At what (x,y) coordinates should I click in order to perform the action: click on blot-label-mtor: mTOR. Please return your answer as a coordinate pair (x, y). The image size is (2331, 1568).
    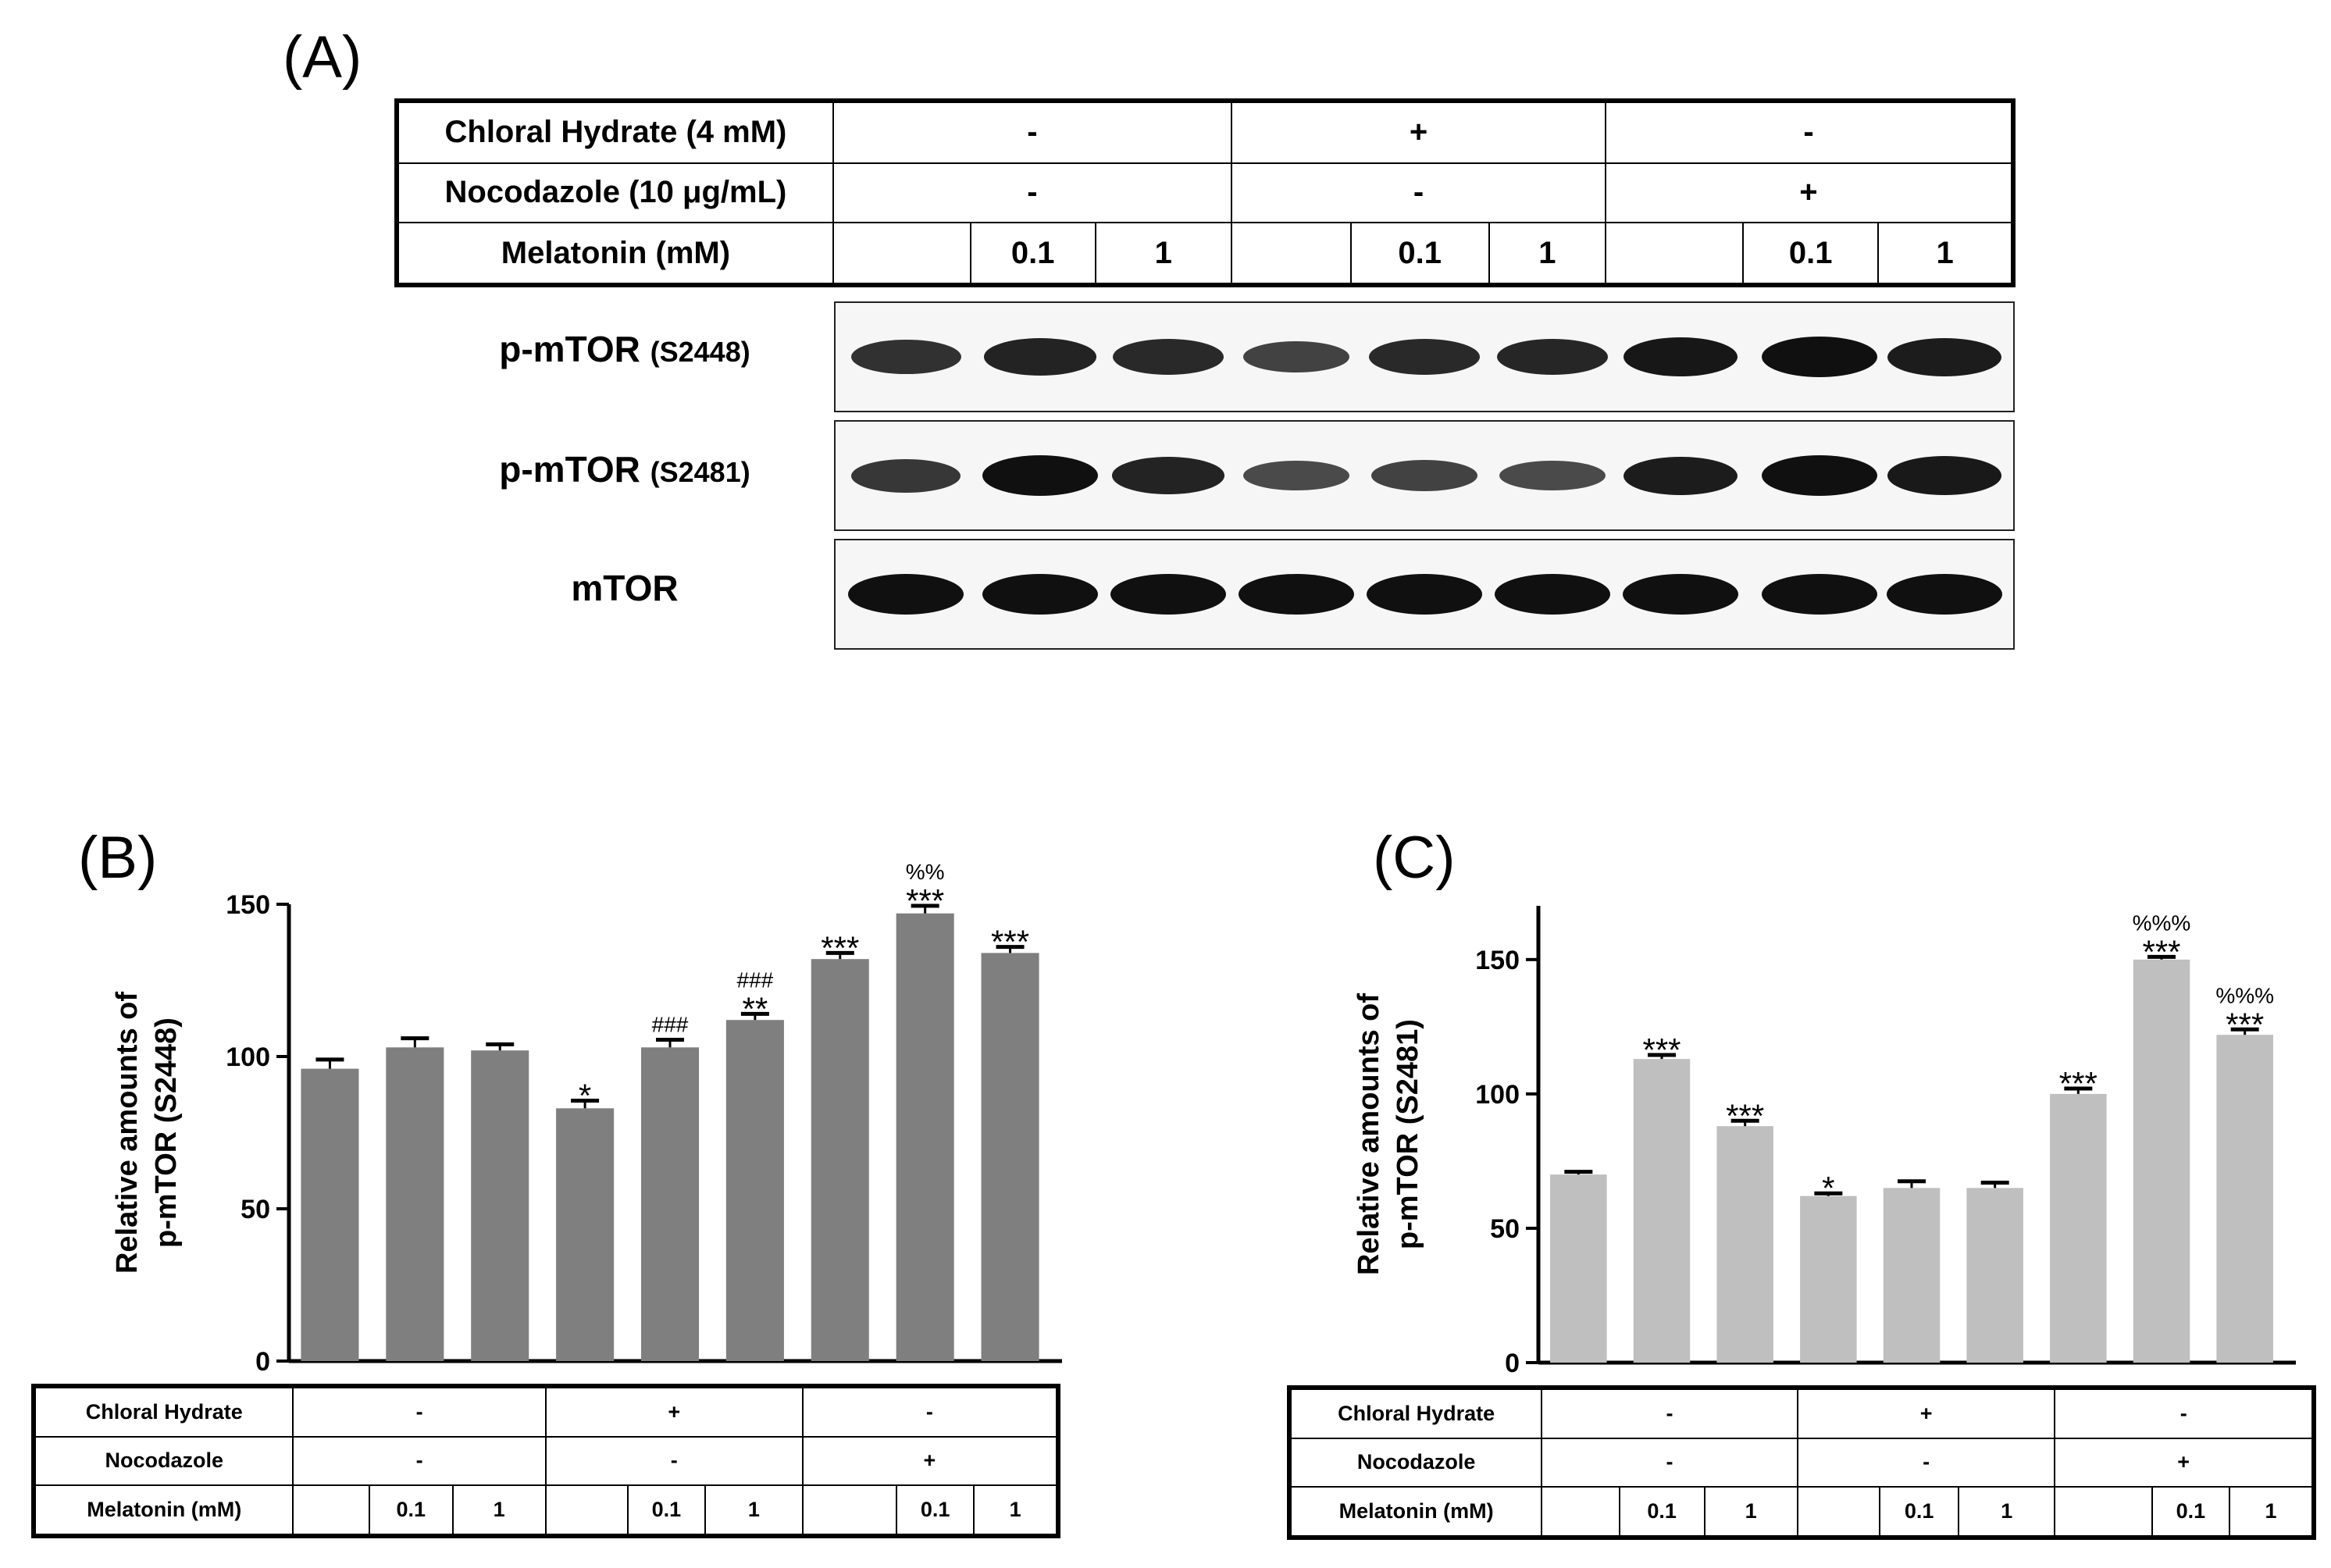
    Looking at the image, I should click on (625, 588).